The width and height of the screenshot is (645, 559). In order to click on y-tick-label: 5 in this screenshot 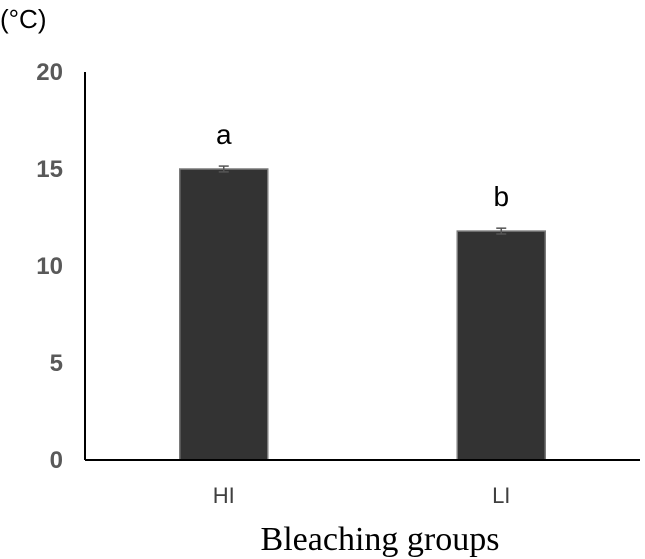, I will do `click(56, 363)`.